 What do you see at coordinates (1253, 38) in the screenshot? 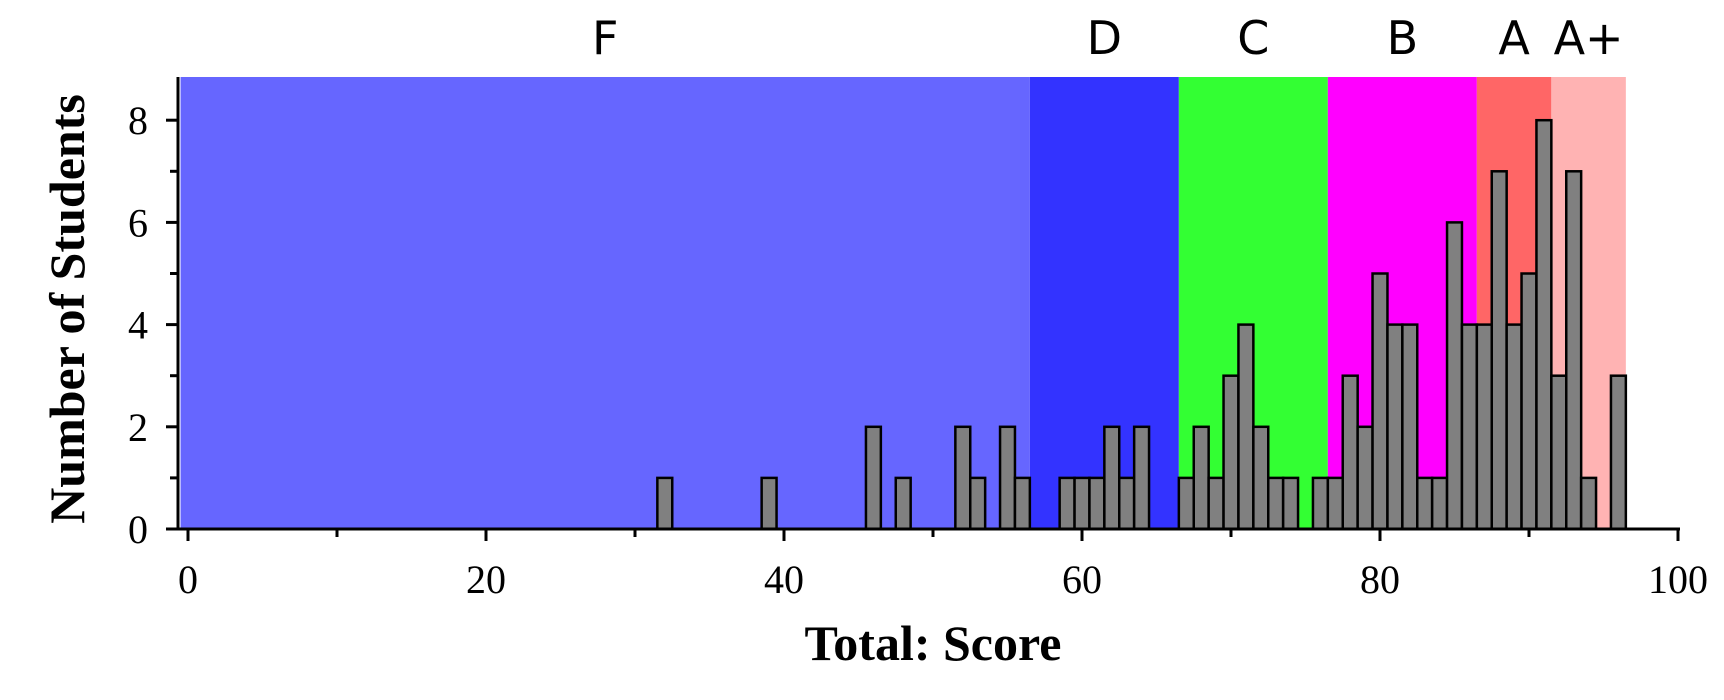
I see `grade-band-label-2: C` at bounding box center [1253, 38].